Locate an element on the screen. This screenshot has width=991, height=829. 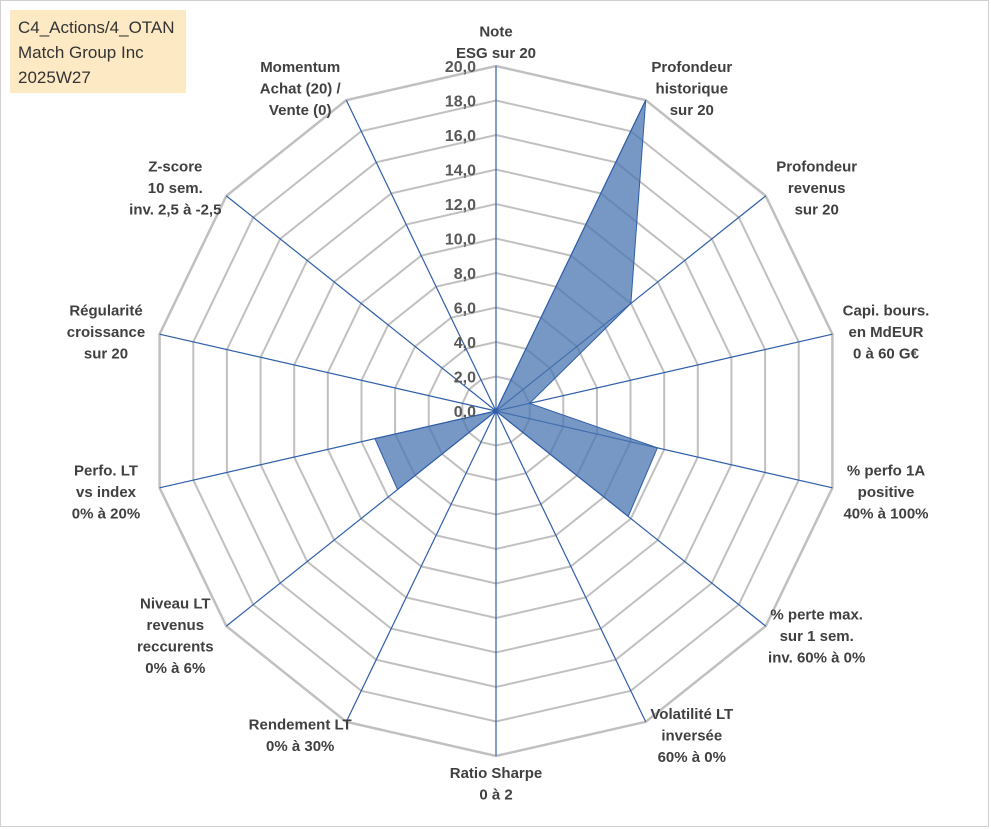
axis-label-line: positive is located at coordinates (886, 492).